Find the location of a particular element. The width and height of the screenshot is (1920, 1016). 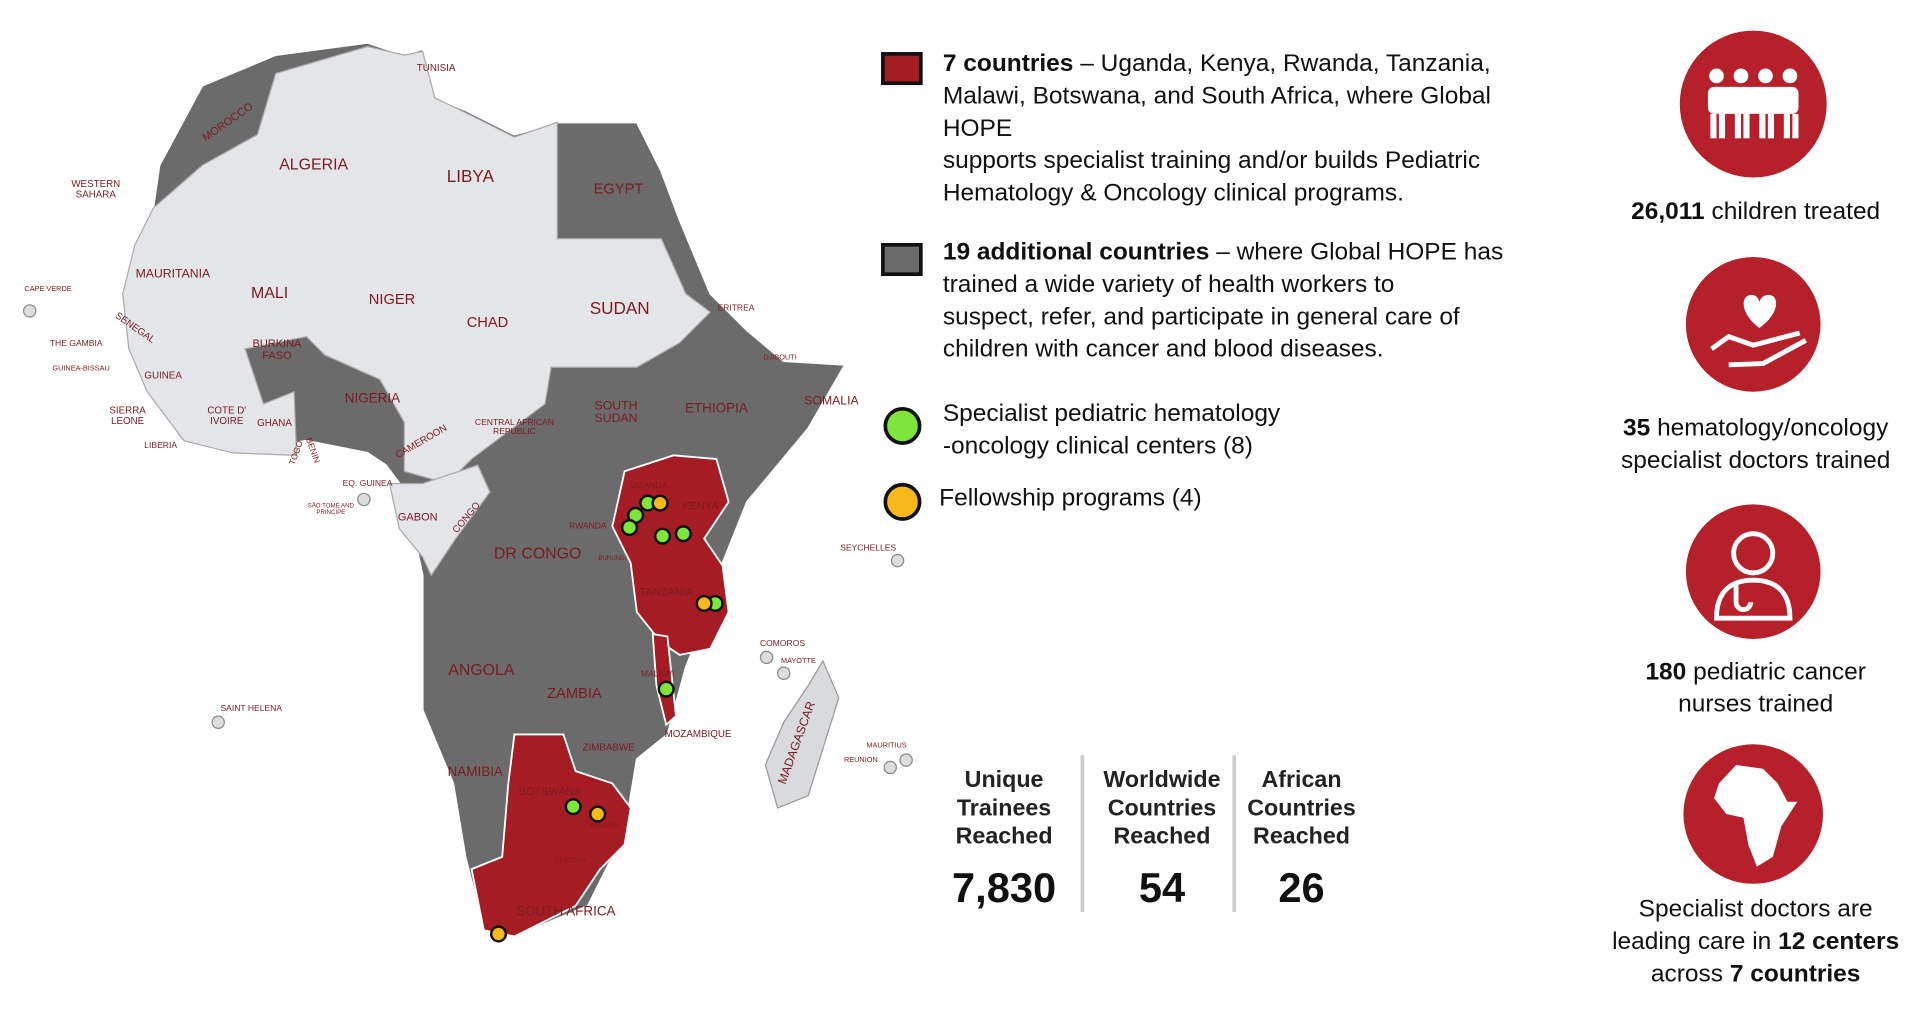

country-label: PRINCIPE is located at coordinates (330, 512).